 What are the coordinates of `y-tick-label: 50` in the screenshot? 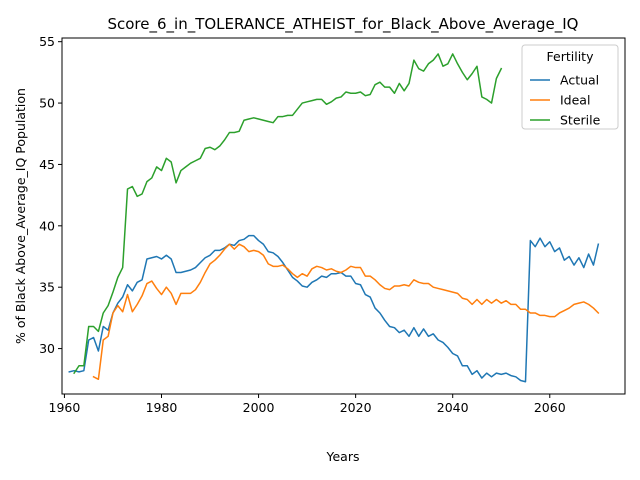 It's located at (47, 103).